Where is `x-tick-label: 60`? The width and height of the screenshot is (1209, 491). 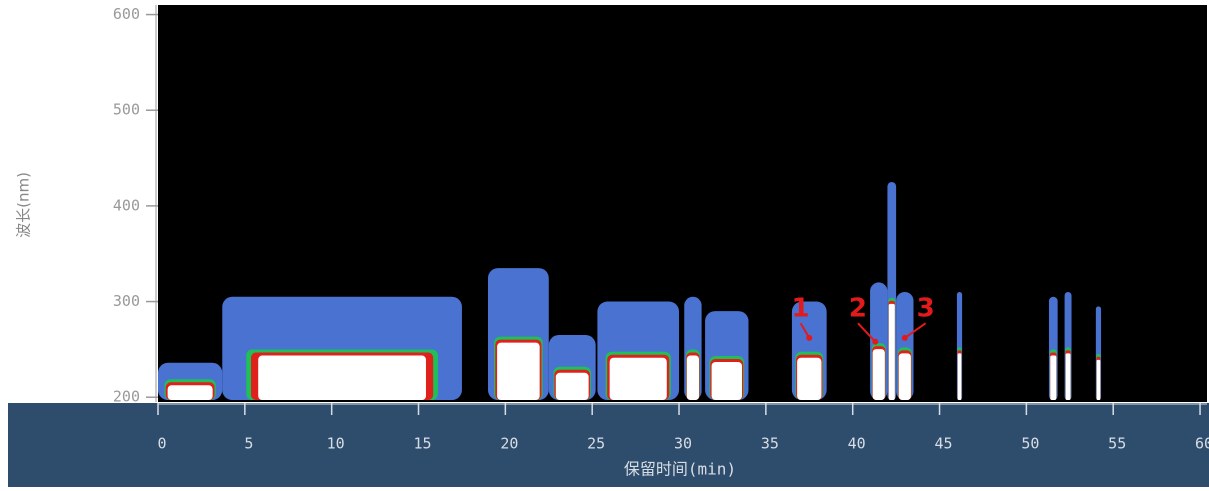 x-tick-label: 60 is located at coordinates (1202, 444).